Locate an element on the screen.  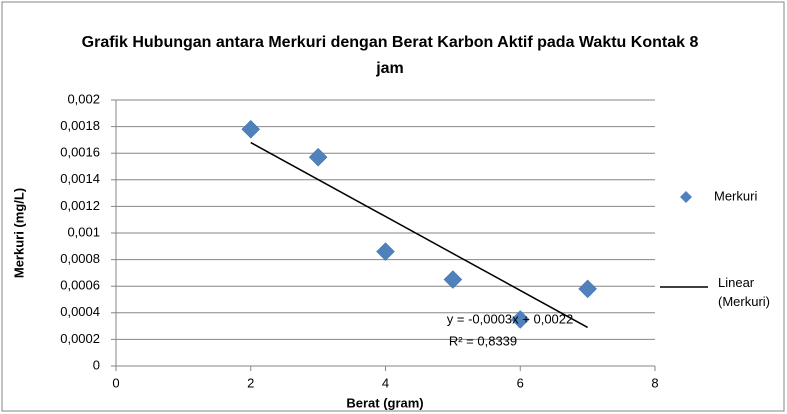
y-tick-label: 0,0004 is located at coordinates (80, 311).